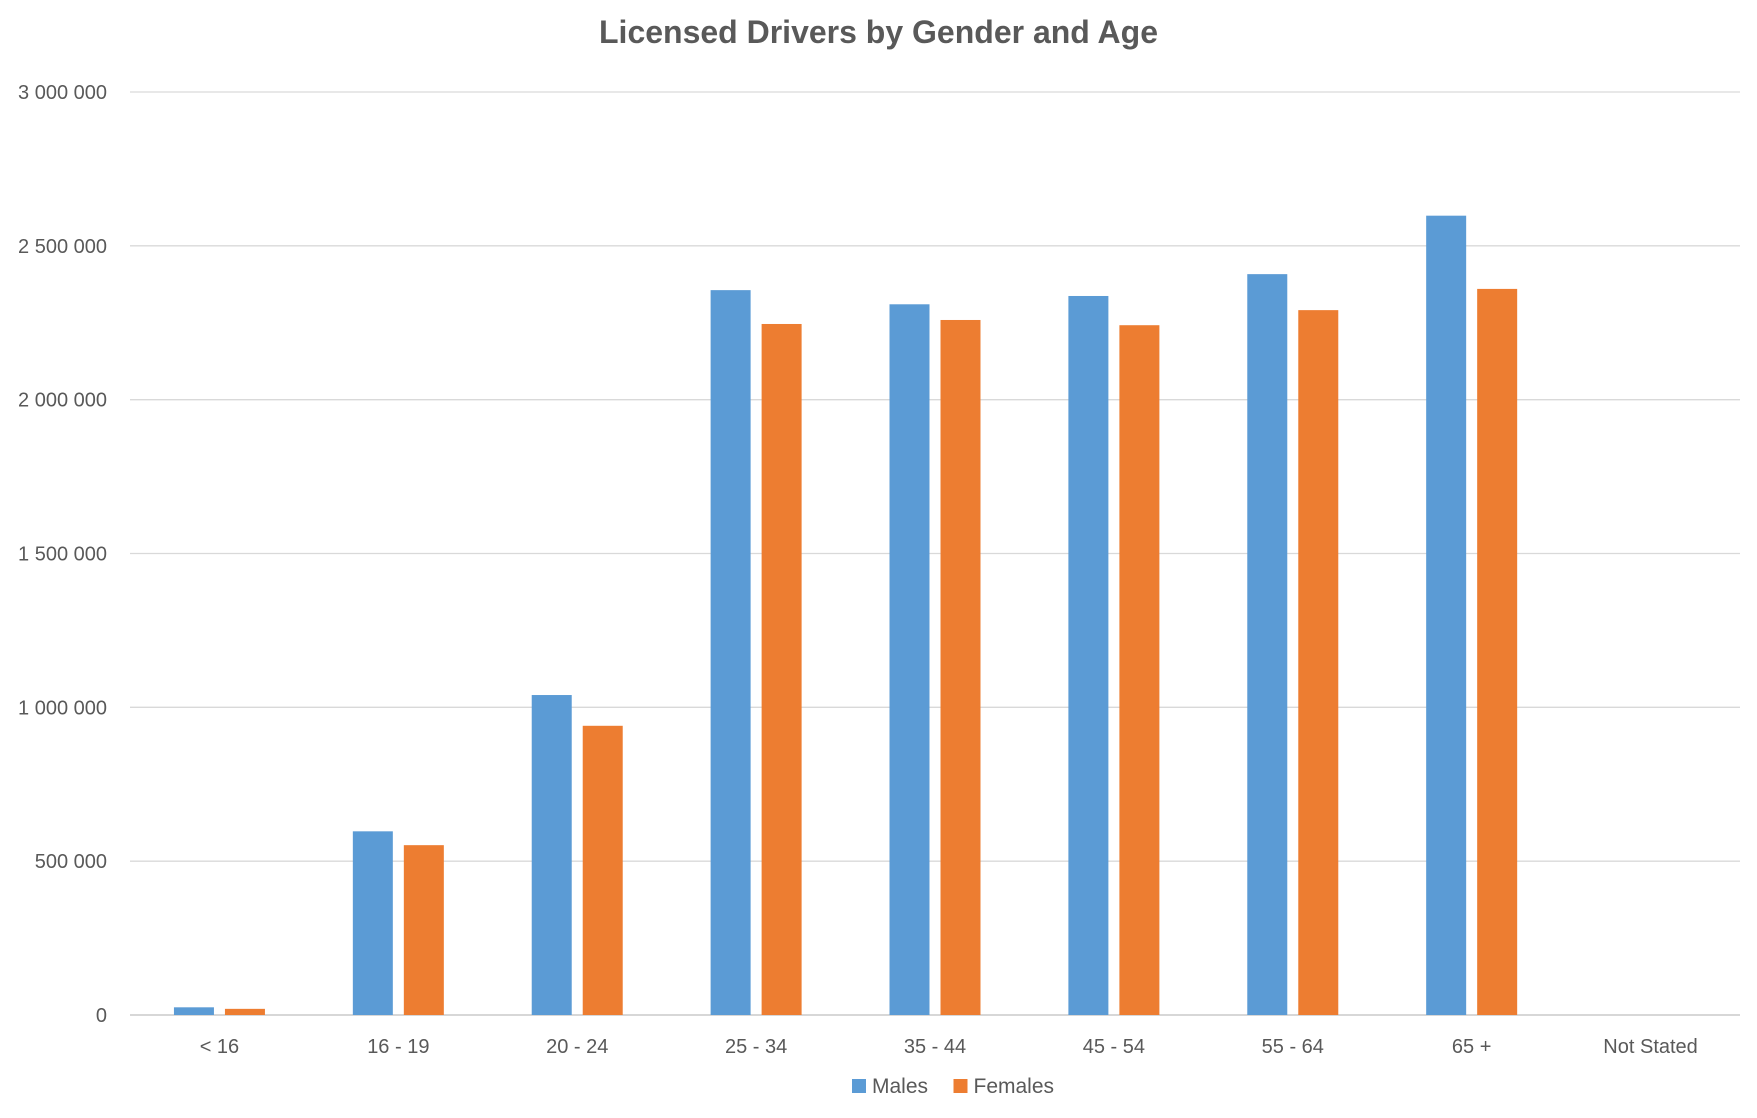 This screenshot has width=1757, height=1118. I want to click on y-tick-label: 0, so click(101, 1016).